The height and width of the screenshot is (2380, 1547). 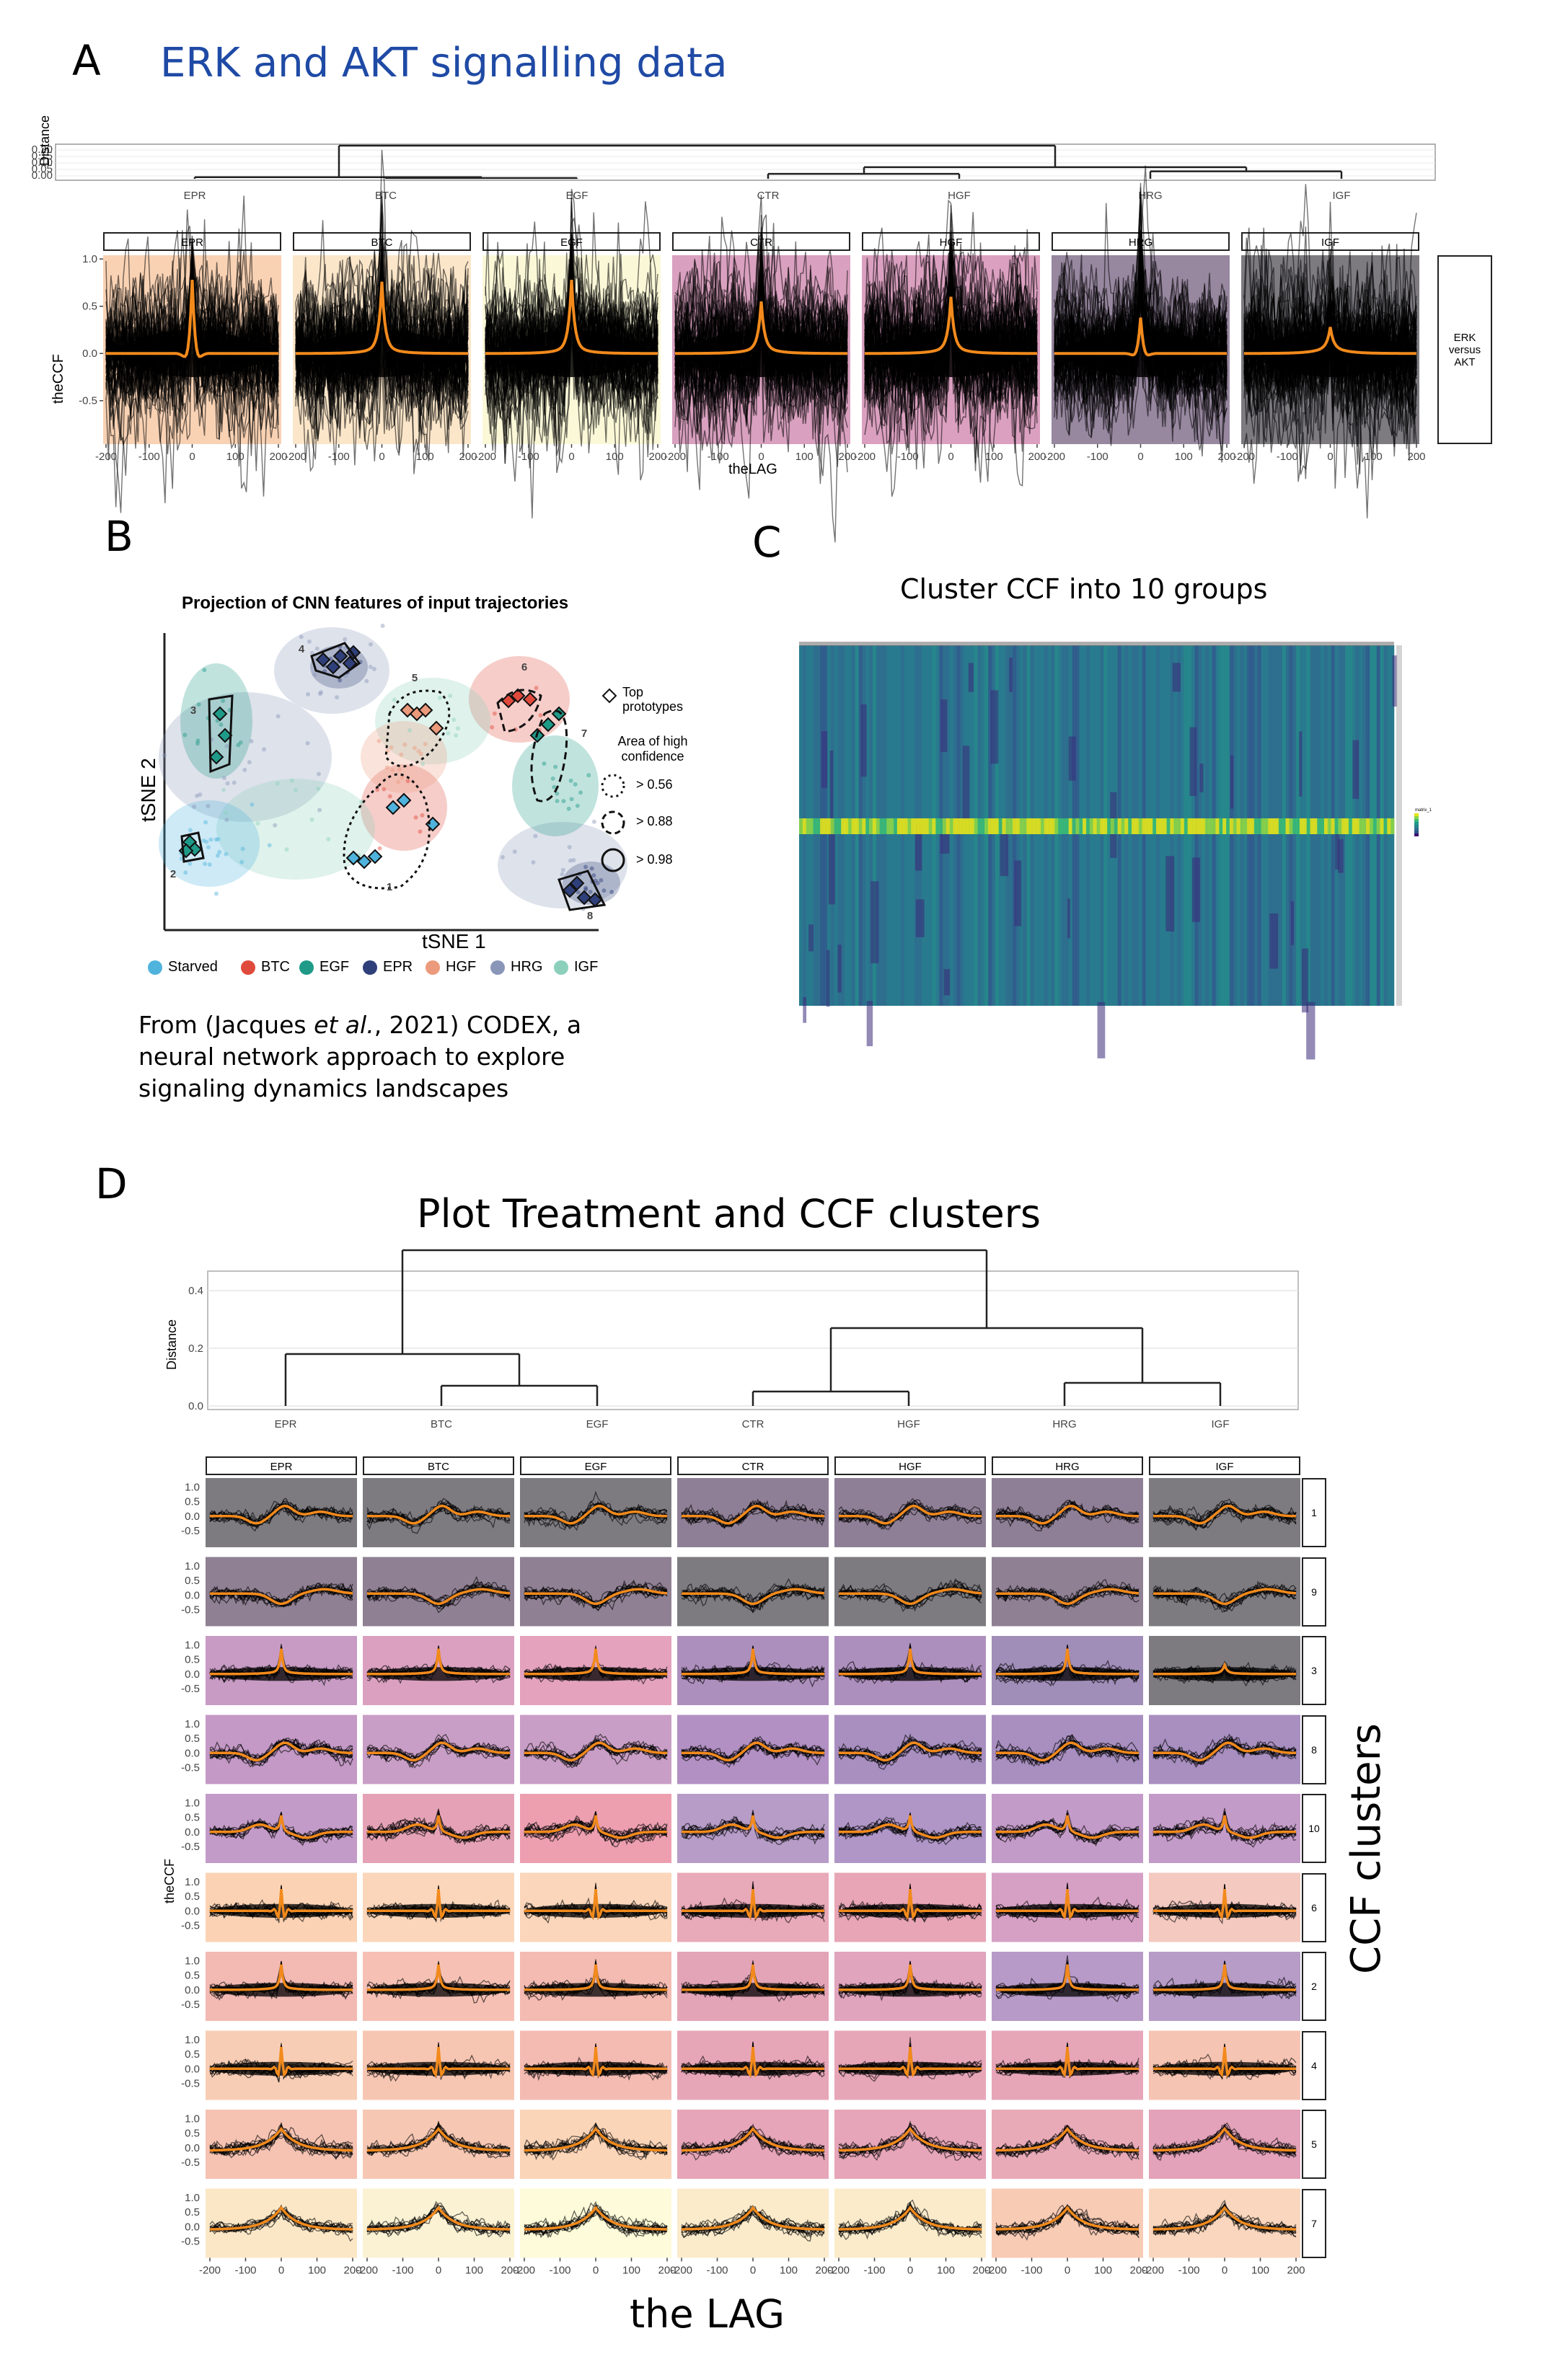 What do you see at coordinates (89, 307) in the screenshot?
I see `panel-a-ytick: 0.5` at bounding box center [89, 307].